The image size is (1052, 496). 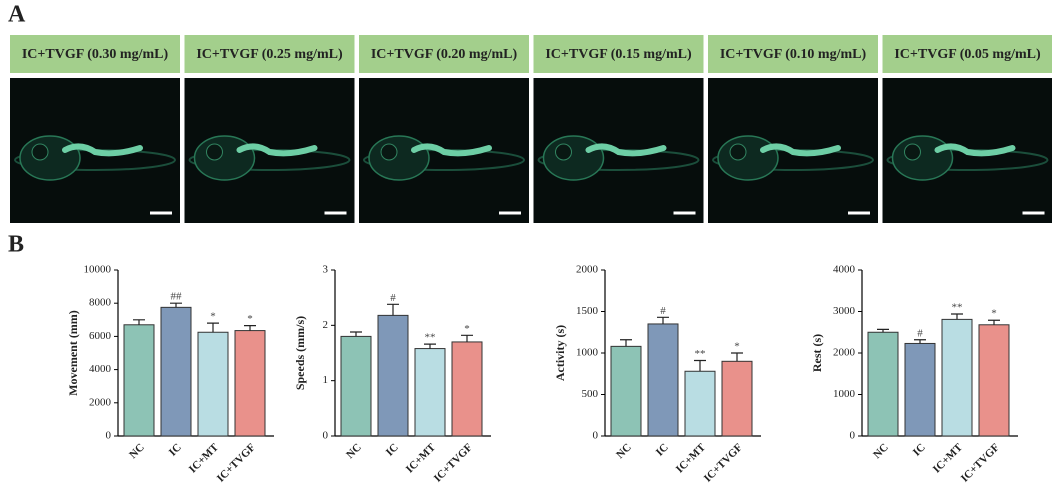 I want to click on y-tick-label: 6000, so click(x=100, y=336).